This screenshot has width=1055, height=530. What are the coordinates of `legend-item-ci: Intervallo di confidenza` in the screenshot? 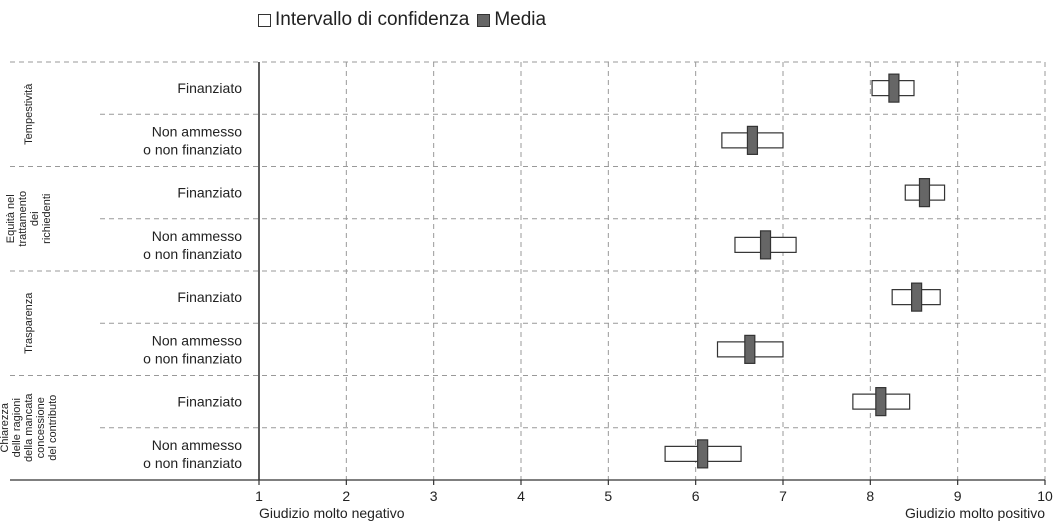 It's located at (363, 20).